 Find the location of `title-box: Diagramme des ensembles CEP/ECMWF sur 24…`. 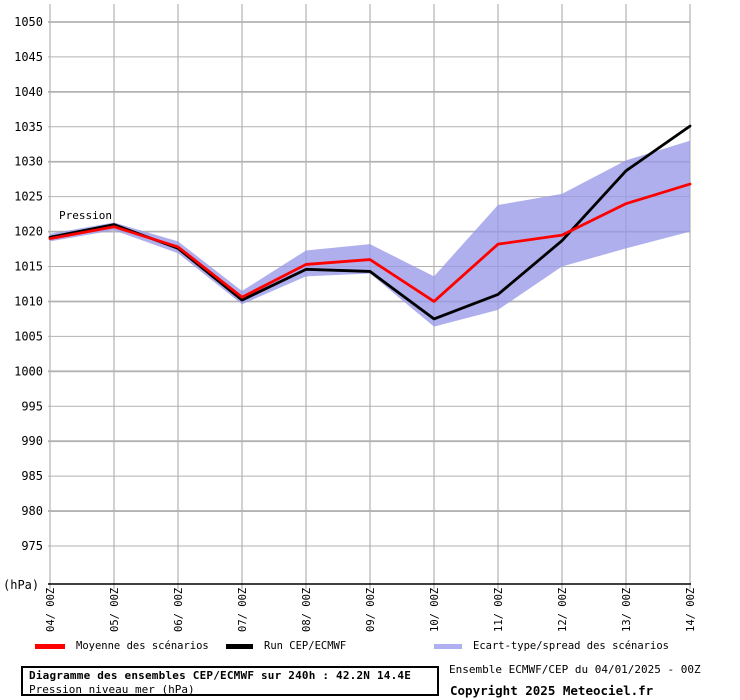

title-box: Diagramme des ensembles CEP/ECMWF sur 24… is located at coordinates (230, 681).